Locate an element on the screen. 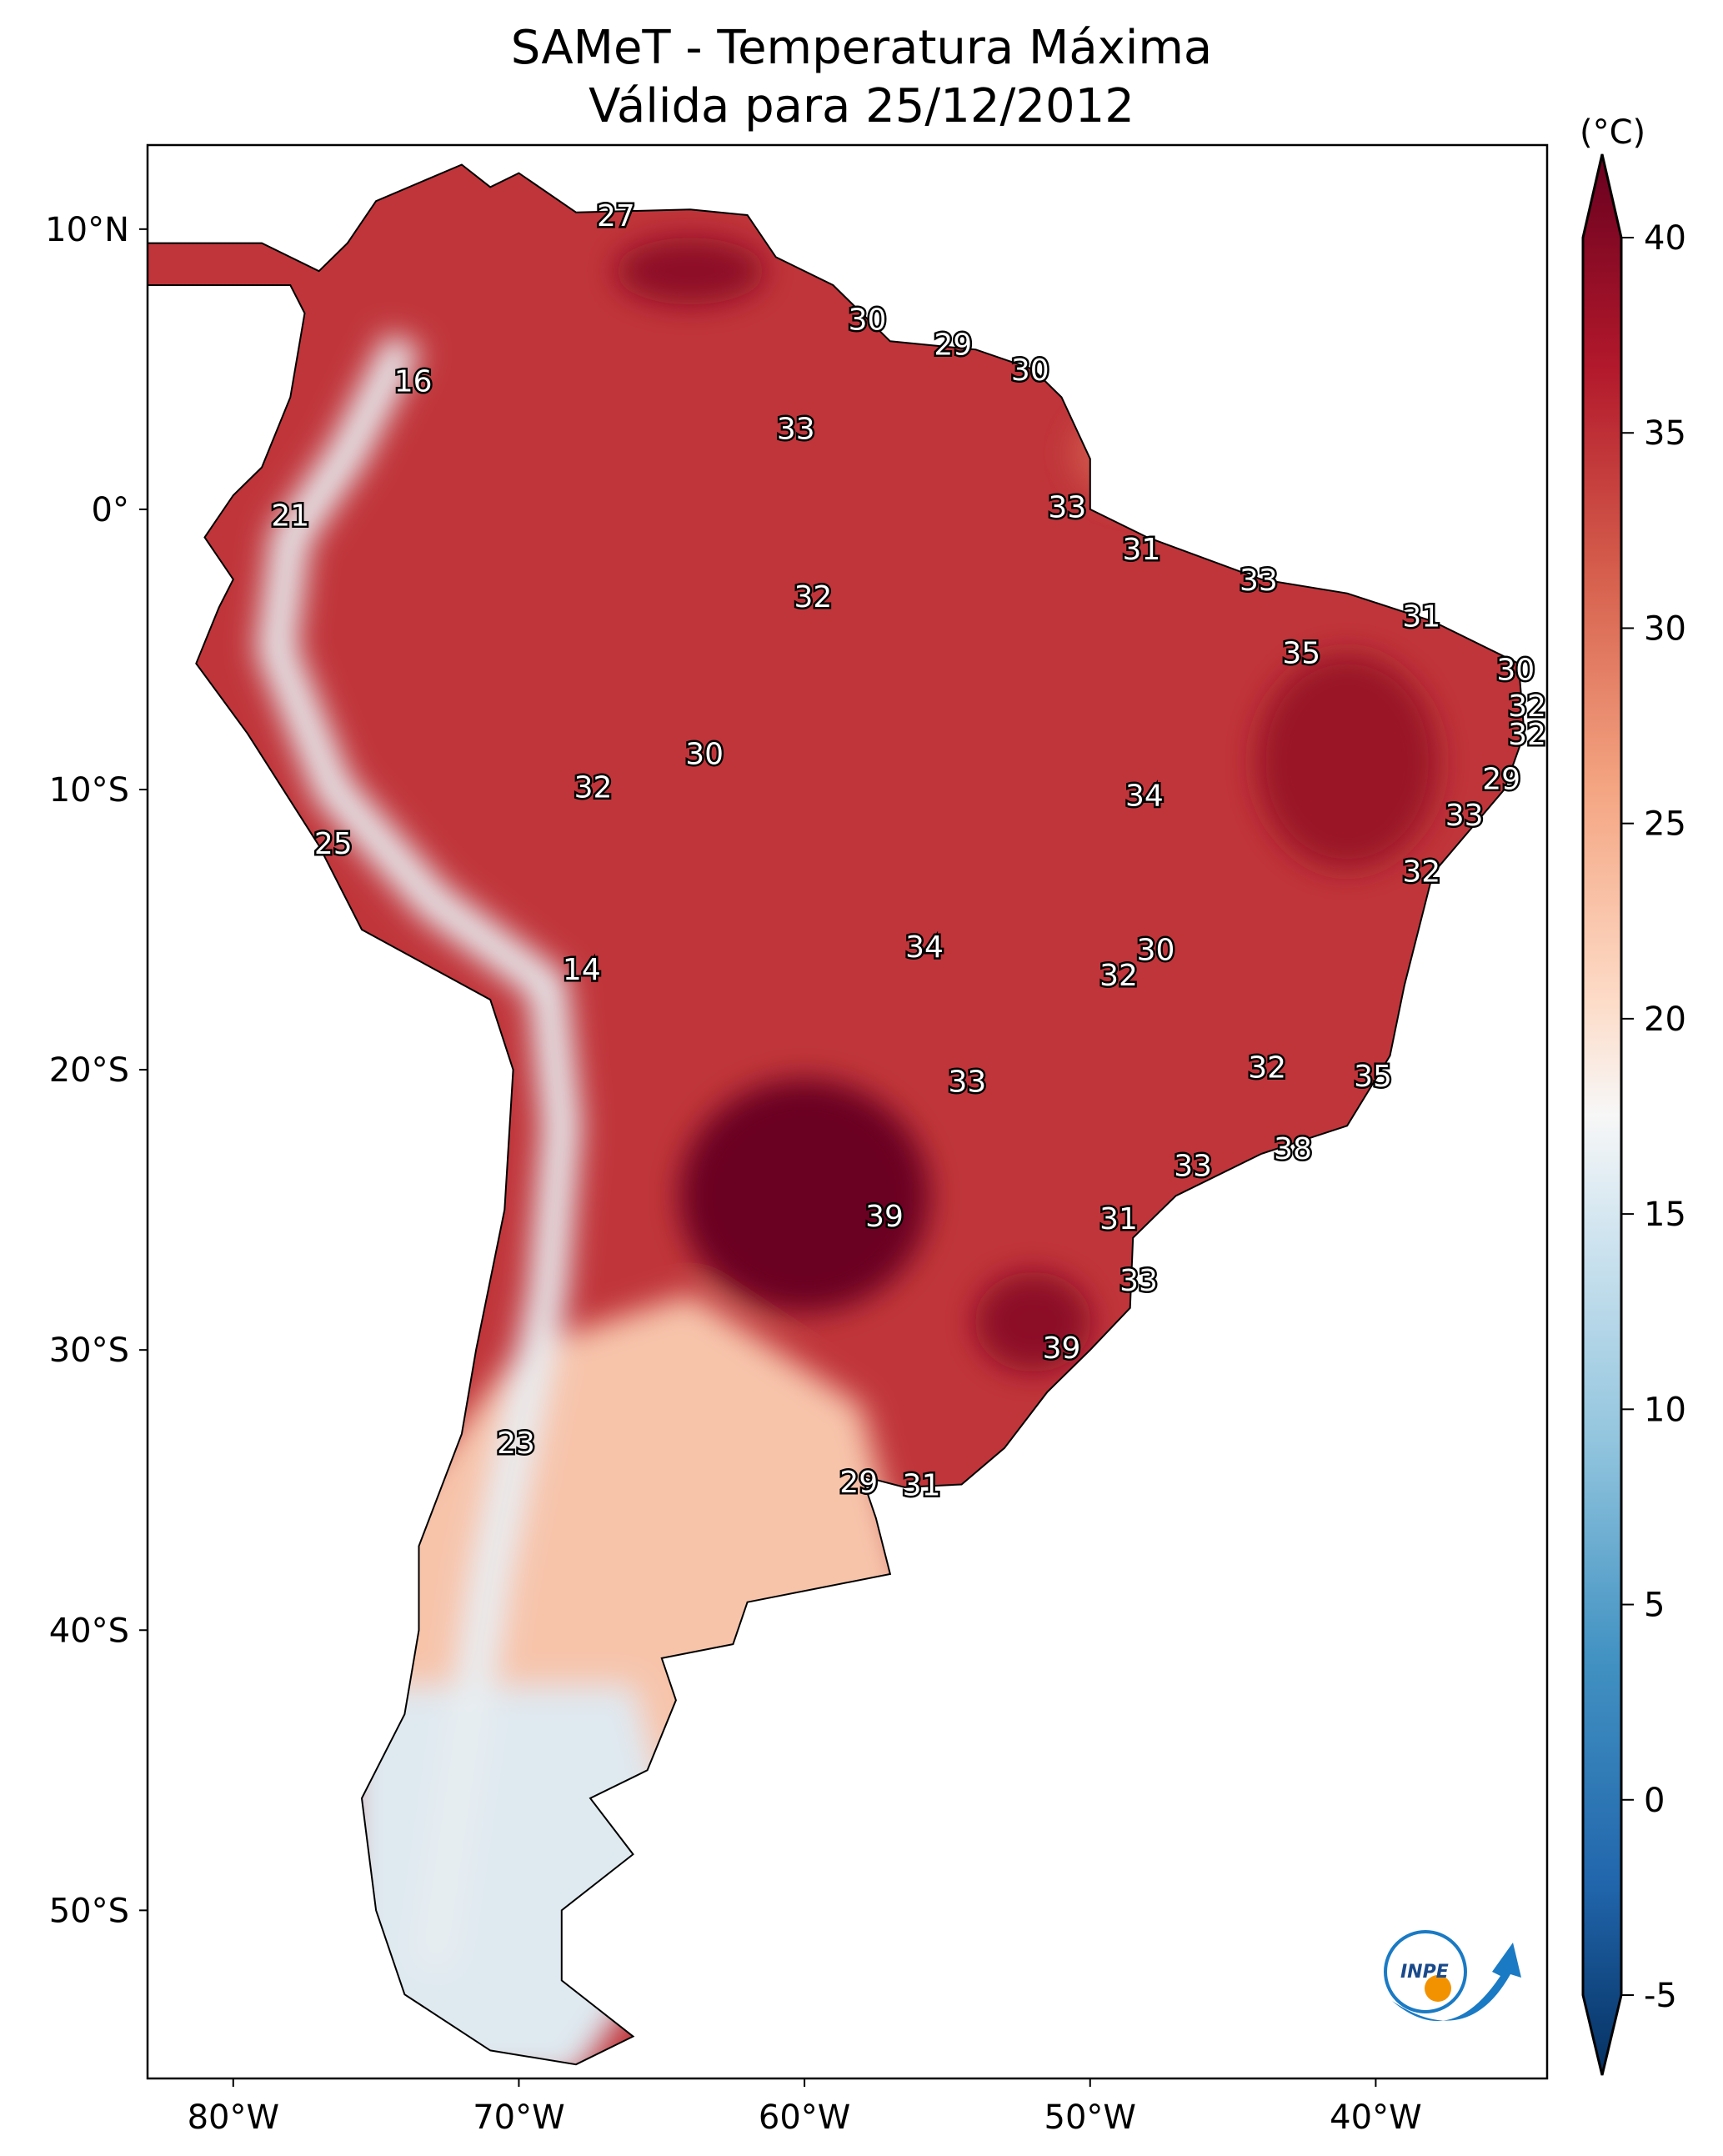 This screenshot has height=2156, width=1723. lat-tick-label: 30°S is located at coordinates (89, 1350).